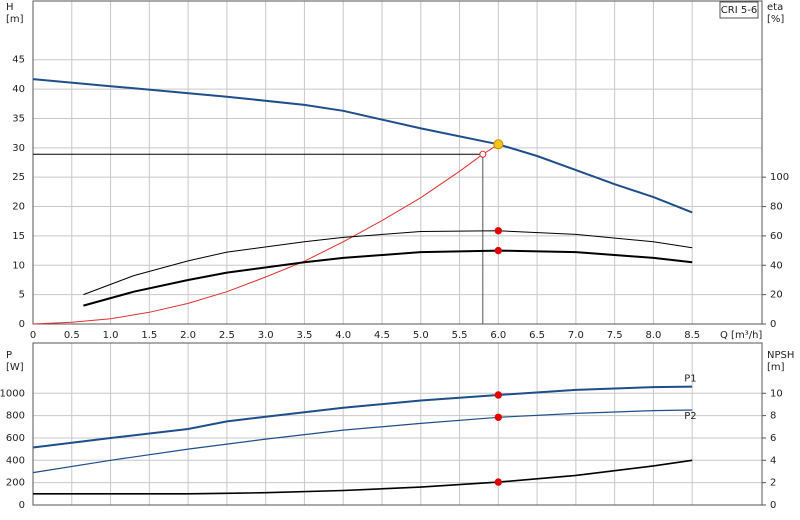 The height and width of the screenshot is (520, 800). What do you see at coordinates (690, 379) in the screenshot?
I see `curve-label: P1` at bounding box center [690, 379].